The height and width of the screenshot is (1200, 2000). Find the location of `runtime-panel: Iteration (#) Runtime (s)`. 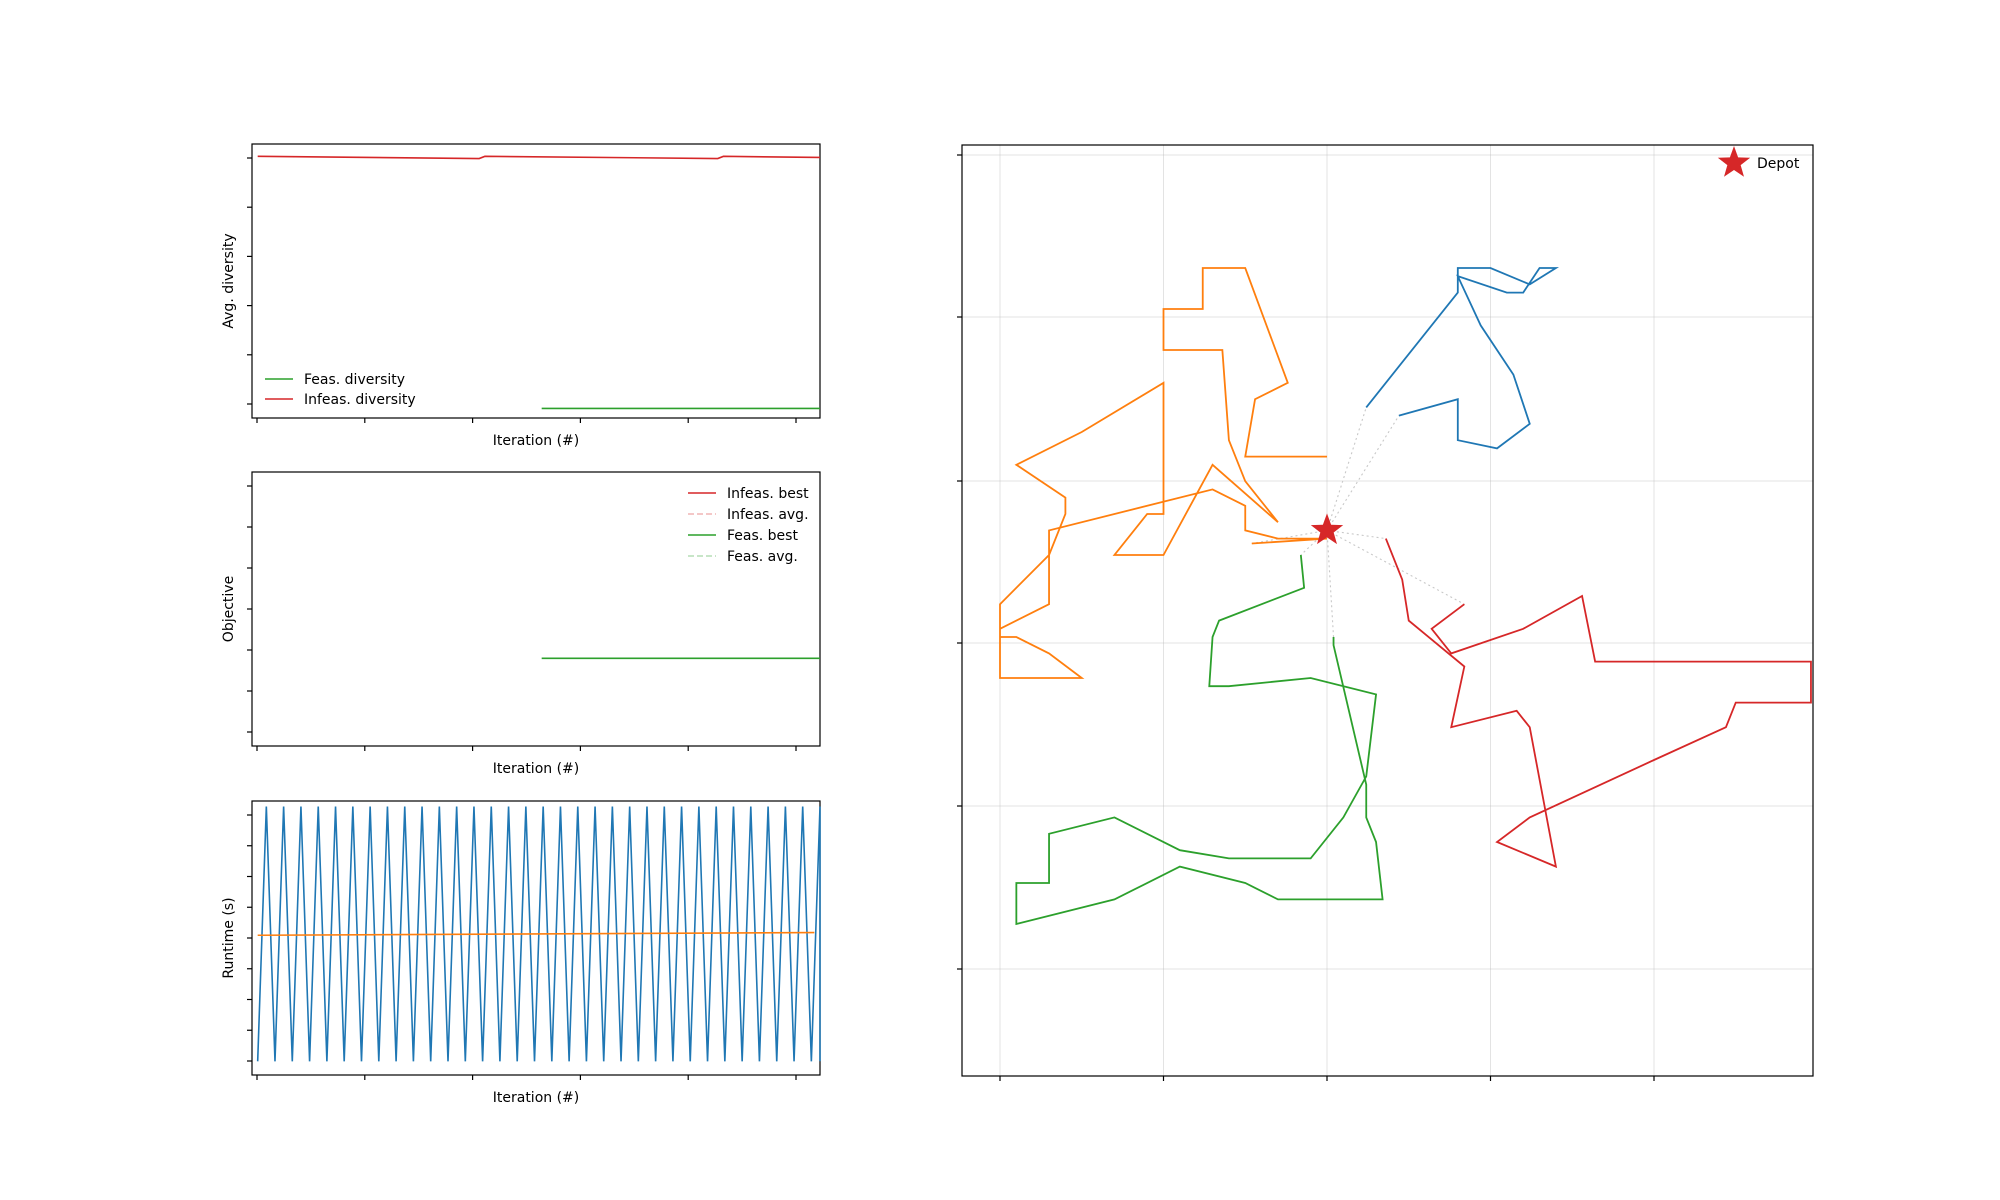

runtime-panel: Iteration (#) Runtime (s) is located at coordinates (521, 953).